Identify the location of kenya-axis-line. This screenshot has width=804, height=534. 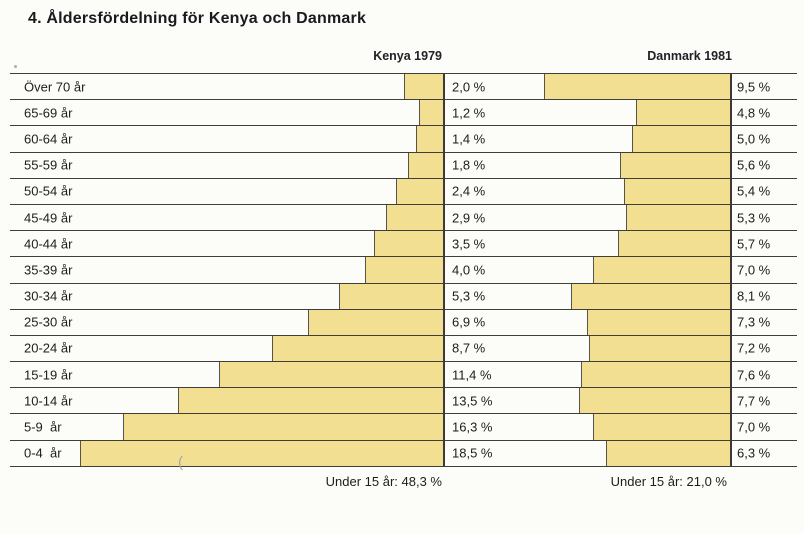
(444, 270).